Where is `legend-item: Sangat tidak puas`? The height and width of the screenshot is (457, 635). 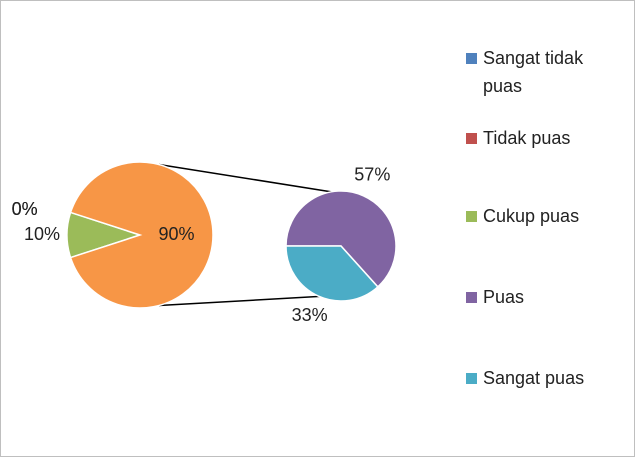 legend-item: Sangat tidak puas is located at coordinates (541, 72).